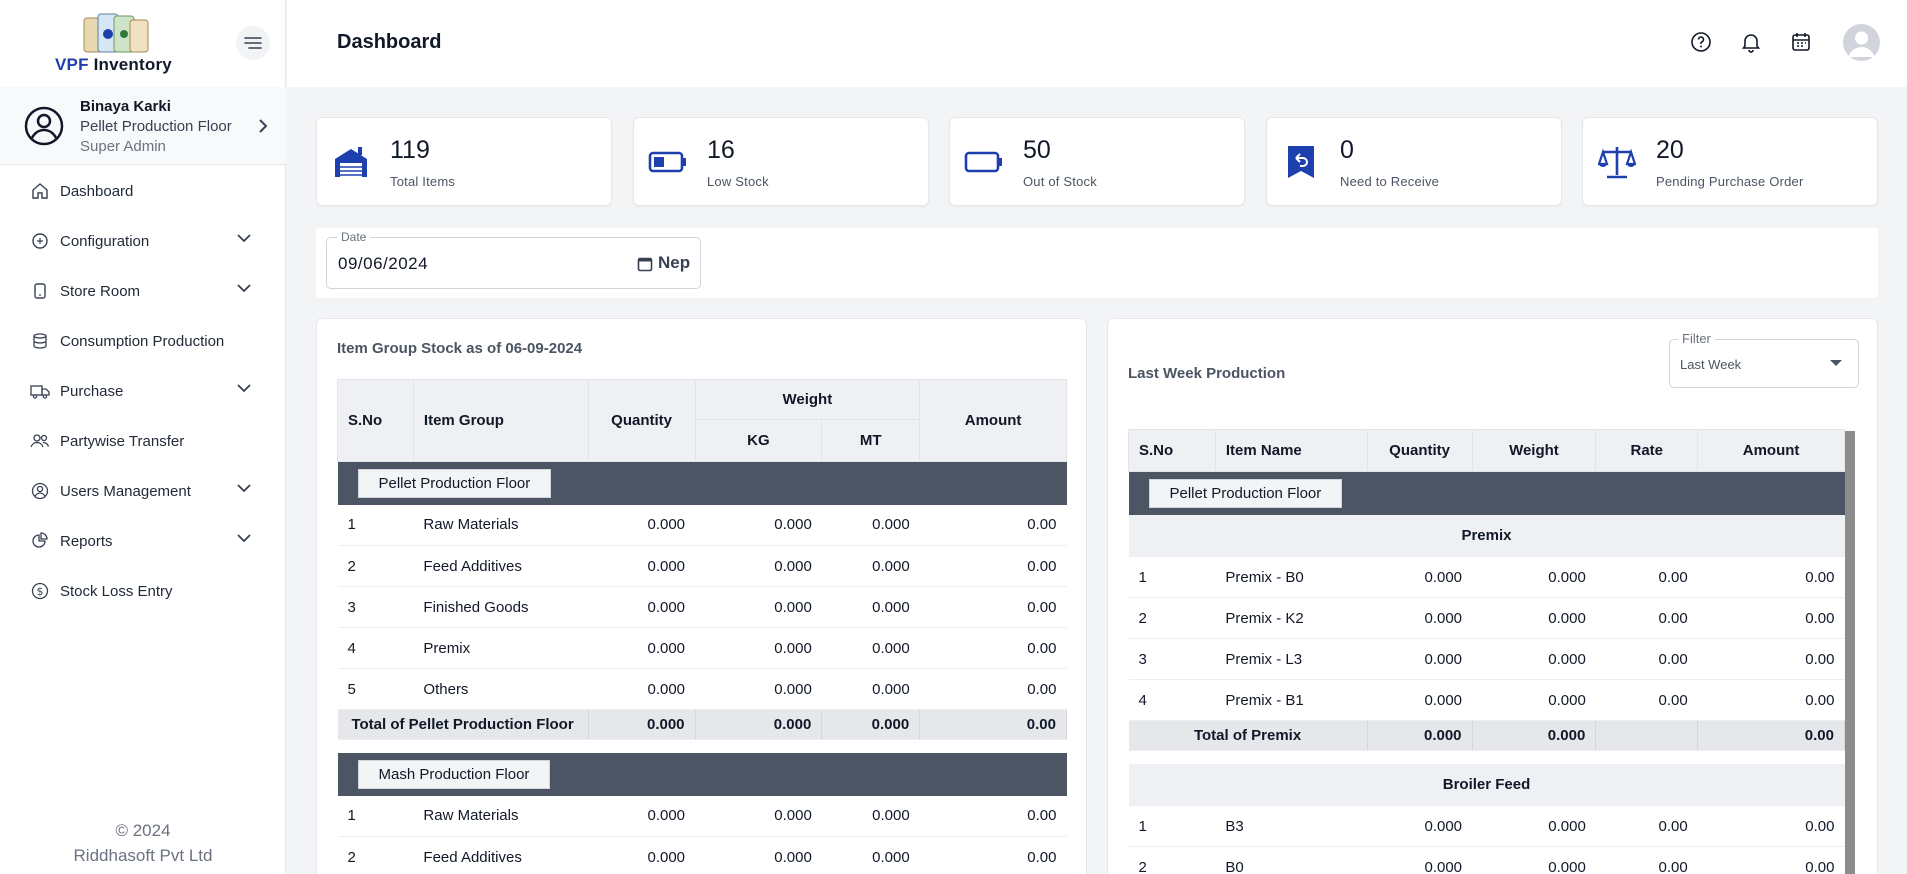 This screenshot has width=1907, height=874. What do you see at coordinates (501, 689) in the screenshot?
I see `item-group-link: Others` at bounding box center [501, 689].